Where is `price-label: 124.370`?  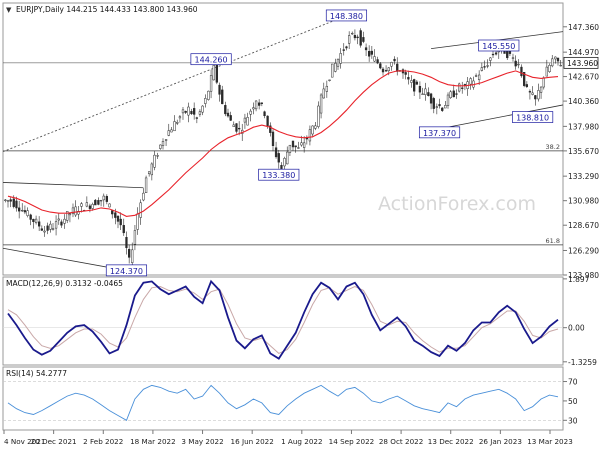
price-label: 124.370 is located at coordinates (126, 271).